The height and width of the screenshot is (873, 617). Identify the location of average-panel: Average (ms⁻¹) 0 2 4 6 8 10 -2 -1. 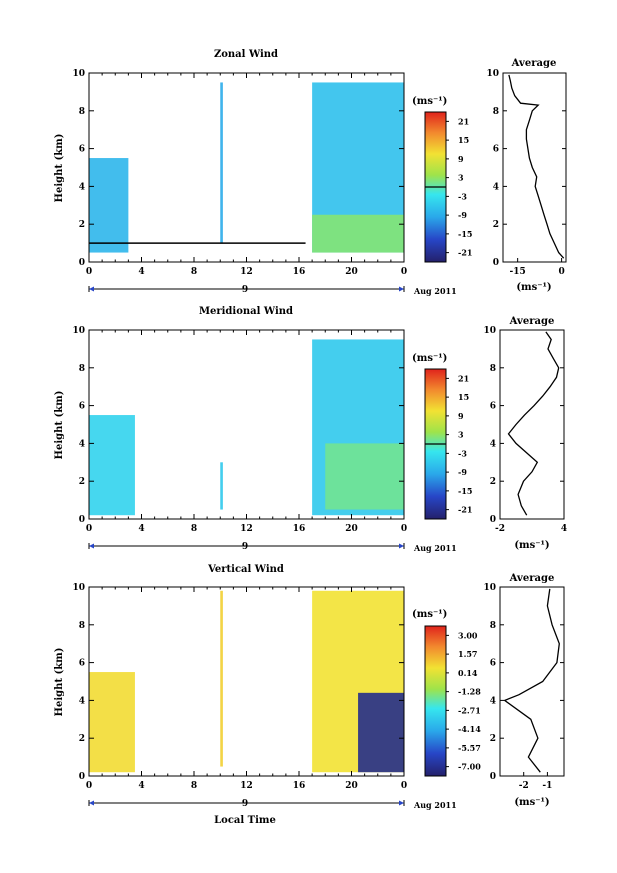
(524, 690).